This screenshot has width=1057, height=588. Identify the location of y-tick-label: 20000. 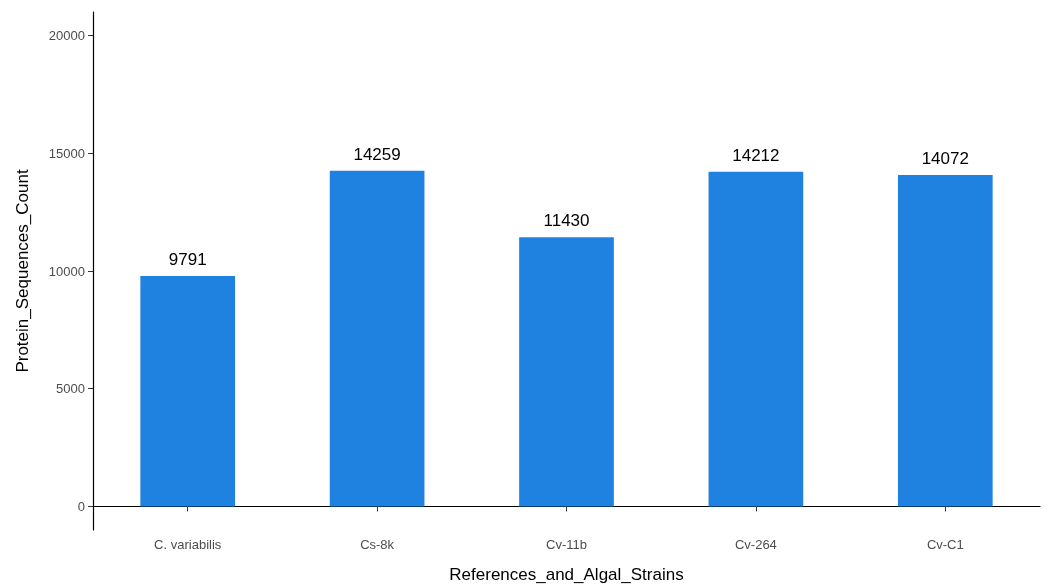
(66, 36).